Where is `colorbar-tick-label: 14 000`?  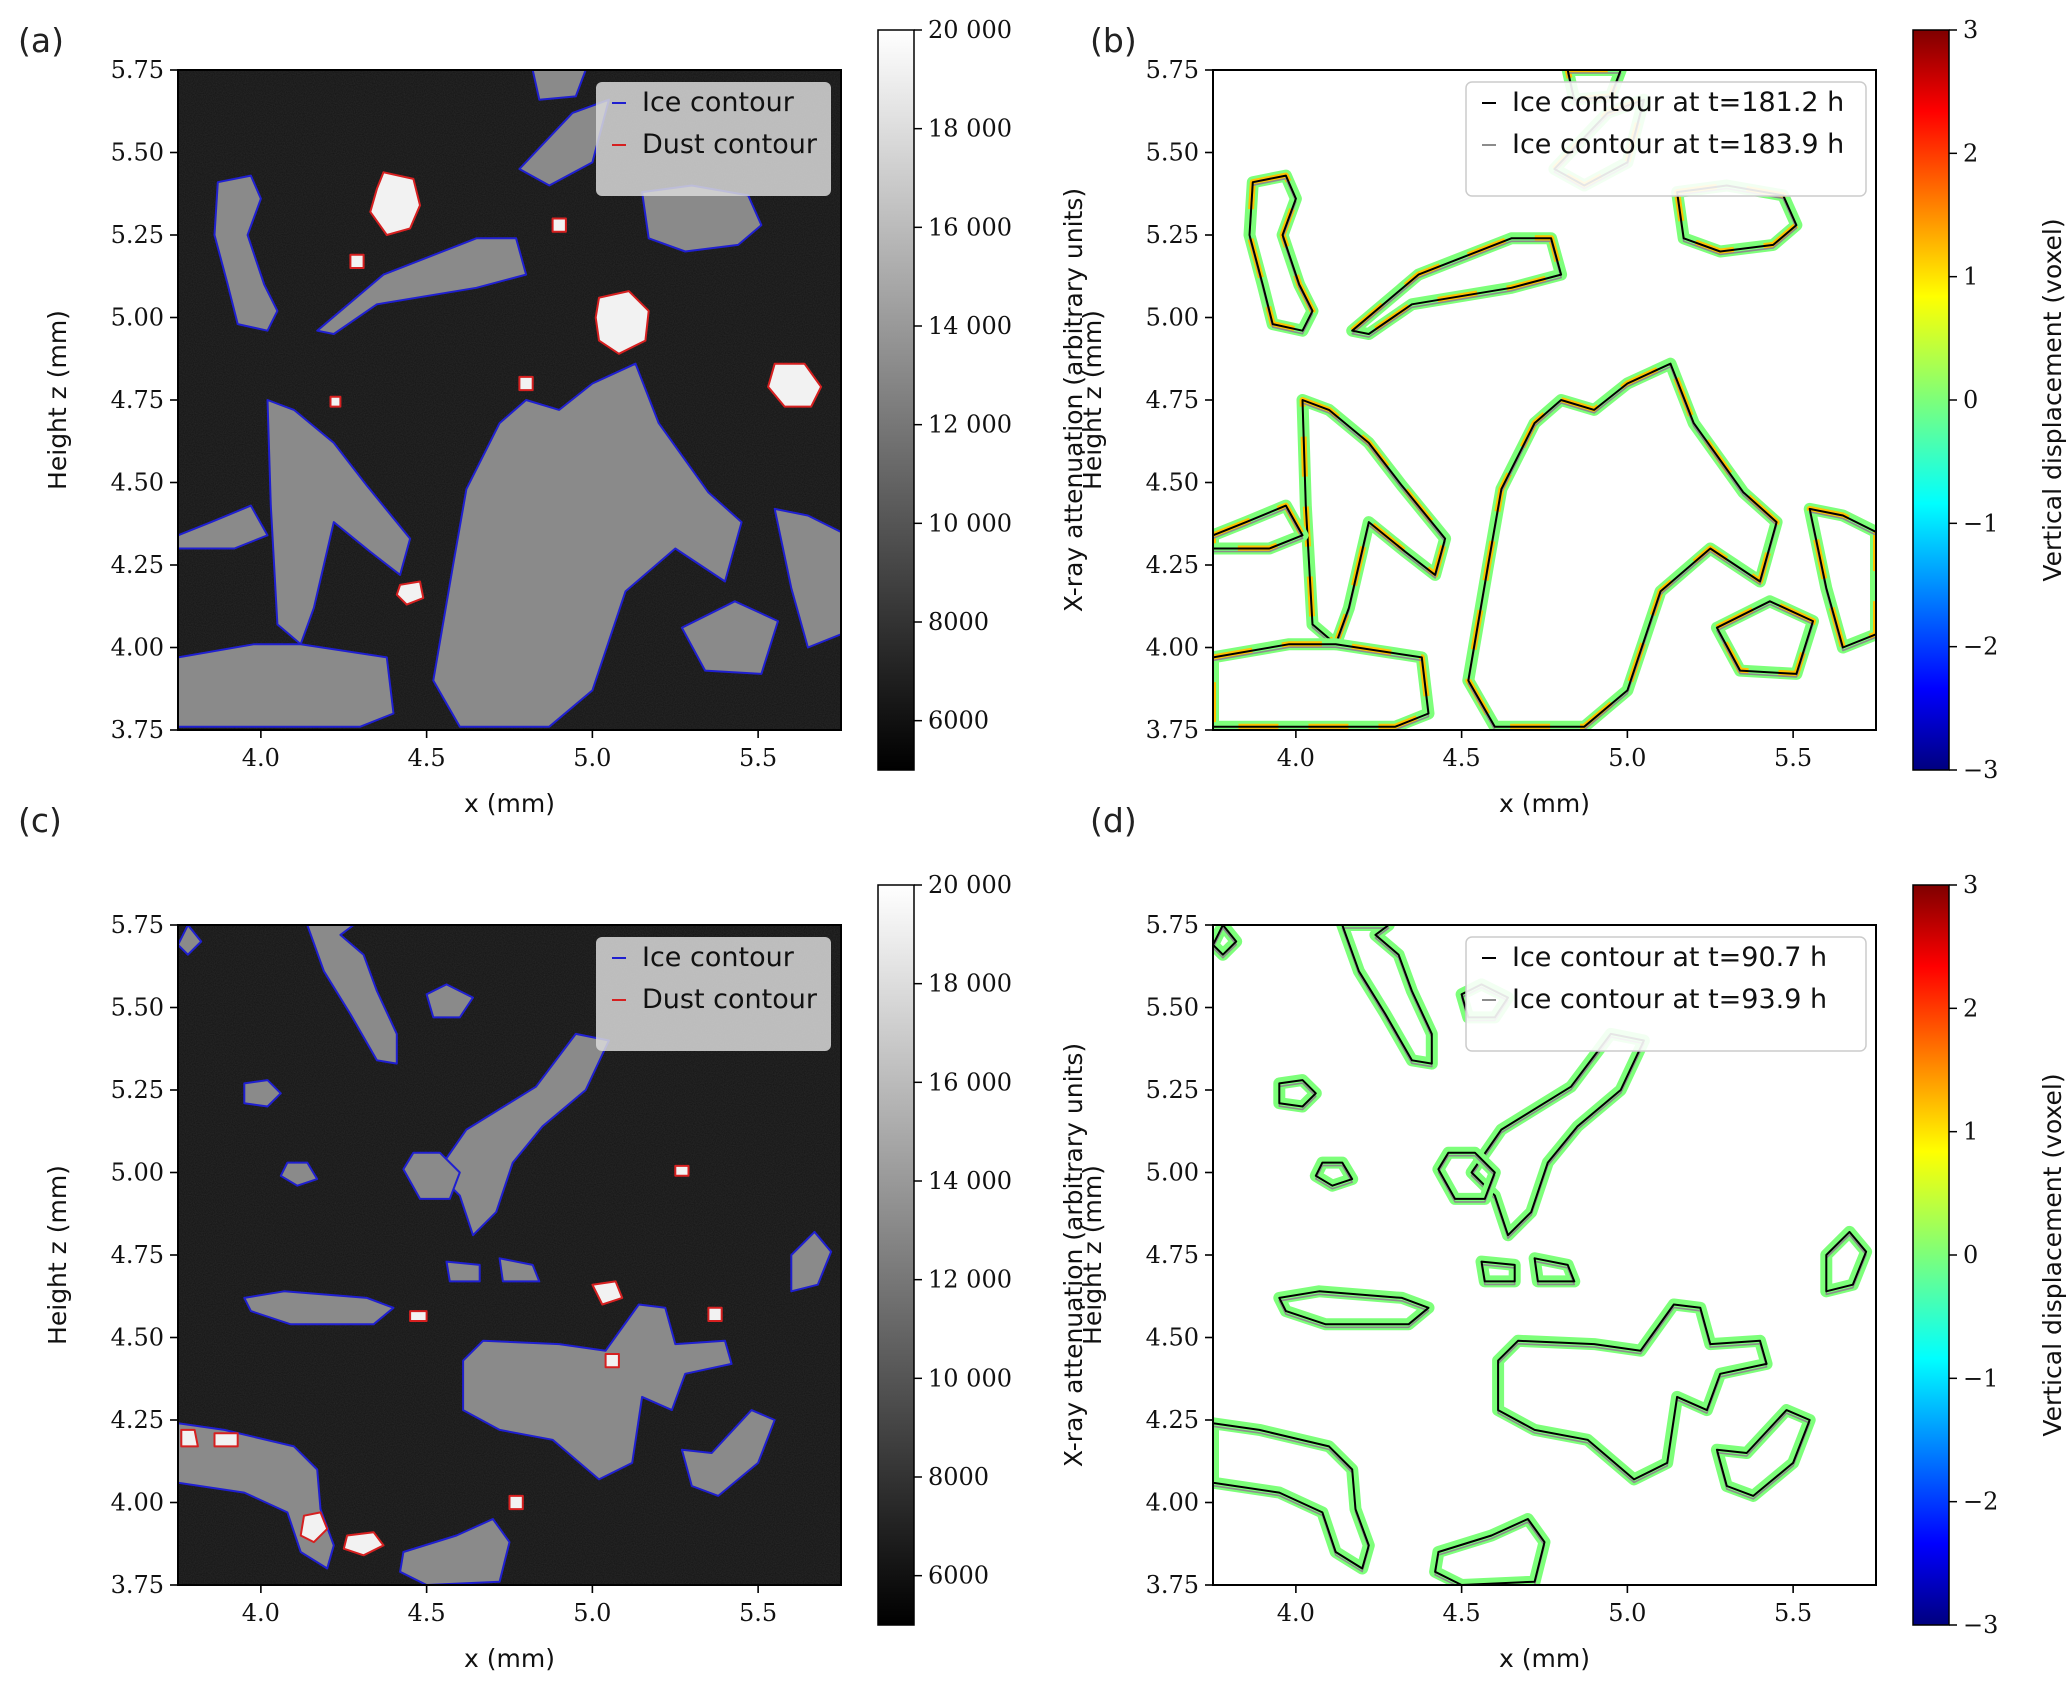
colorbar-tick-label: 14 000 is located at coordinates (970, 326).